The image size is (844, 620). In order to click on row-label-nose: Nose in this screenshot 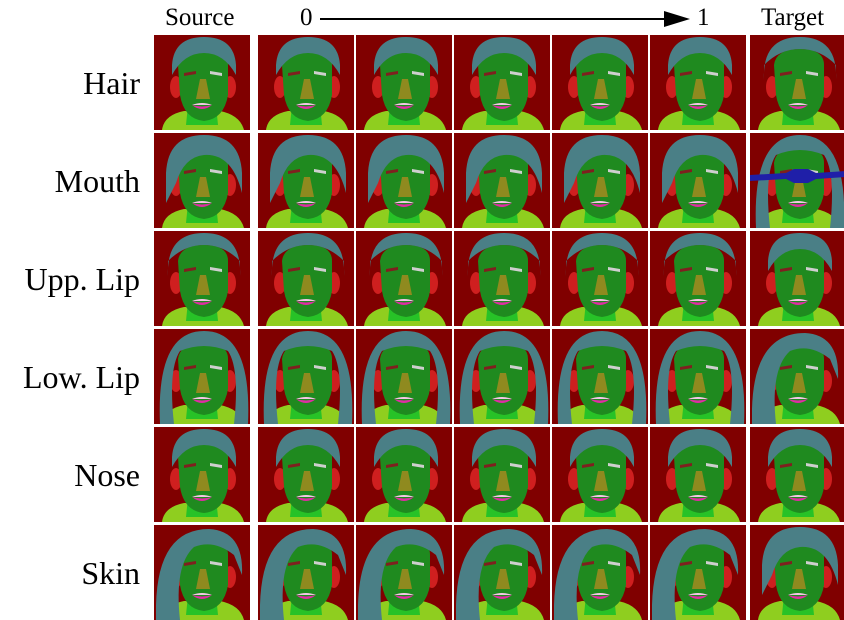, I will do `click(107, 475)`.